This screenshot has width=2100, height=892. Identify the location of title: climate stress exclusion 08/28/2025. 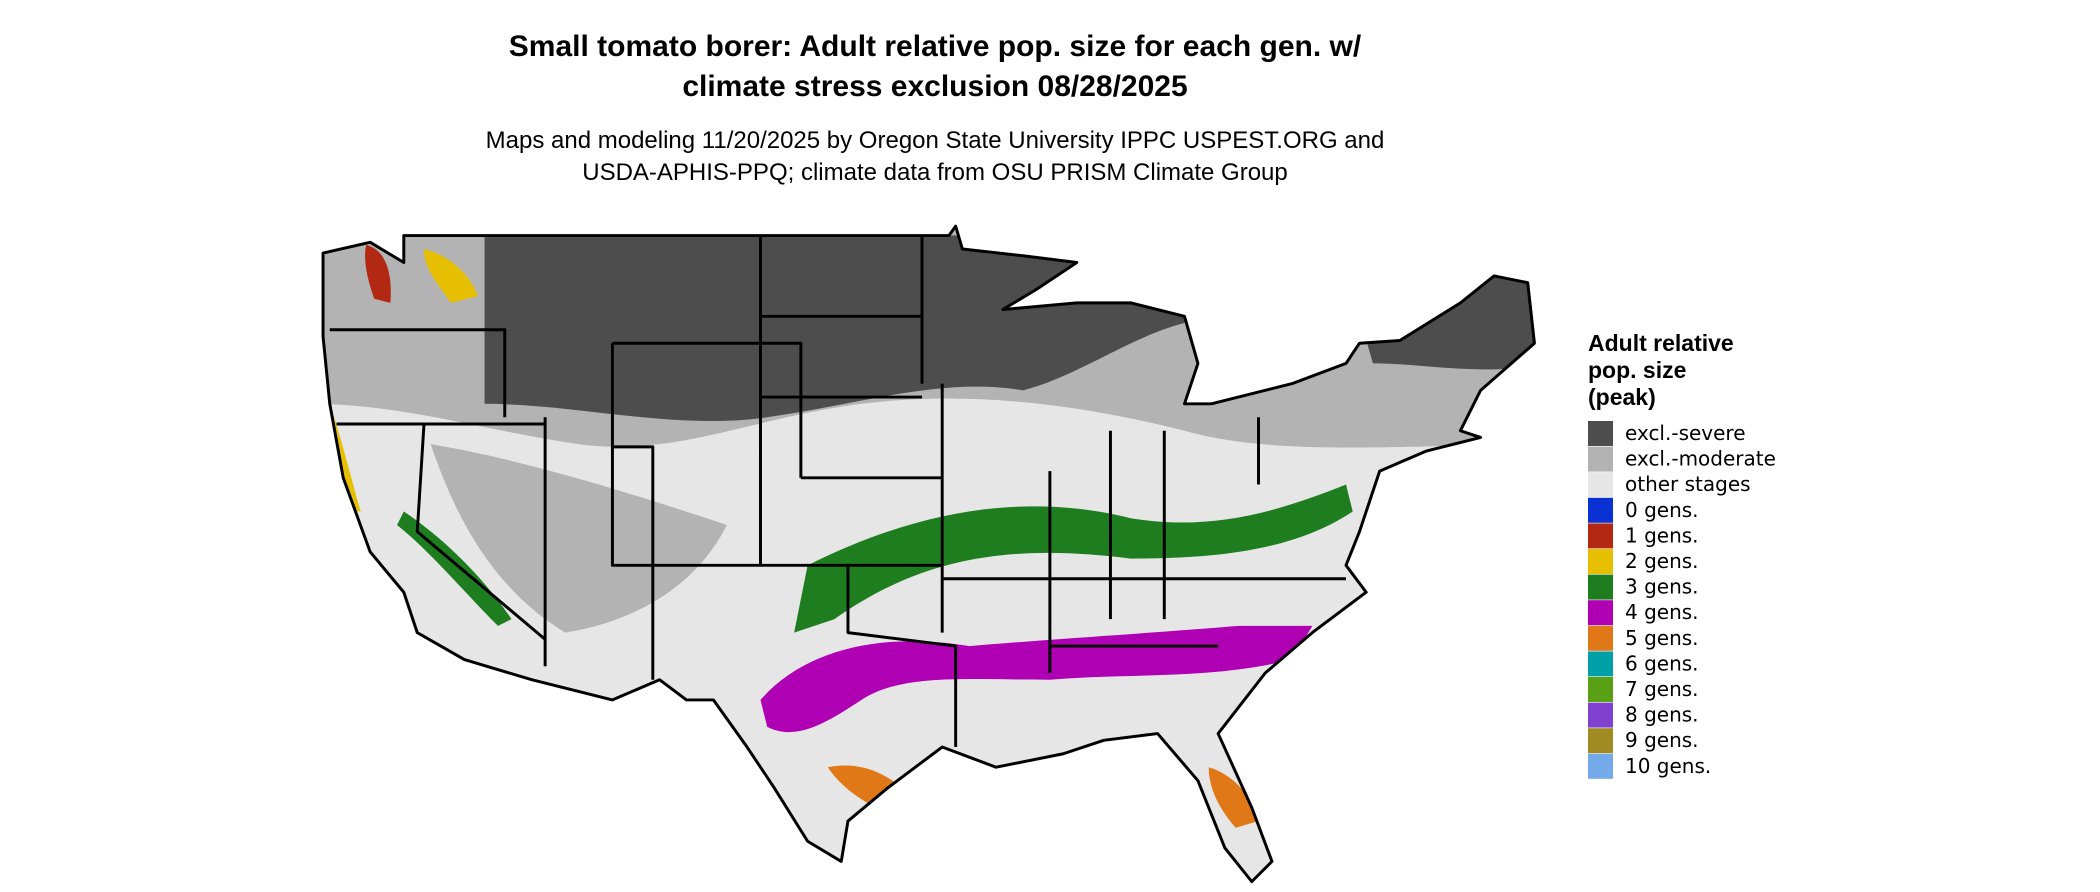
(934, 86).